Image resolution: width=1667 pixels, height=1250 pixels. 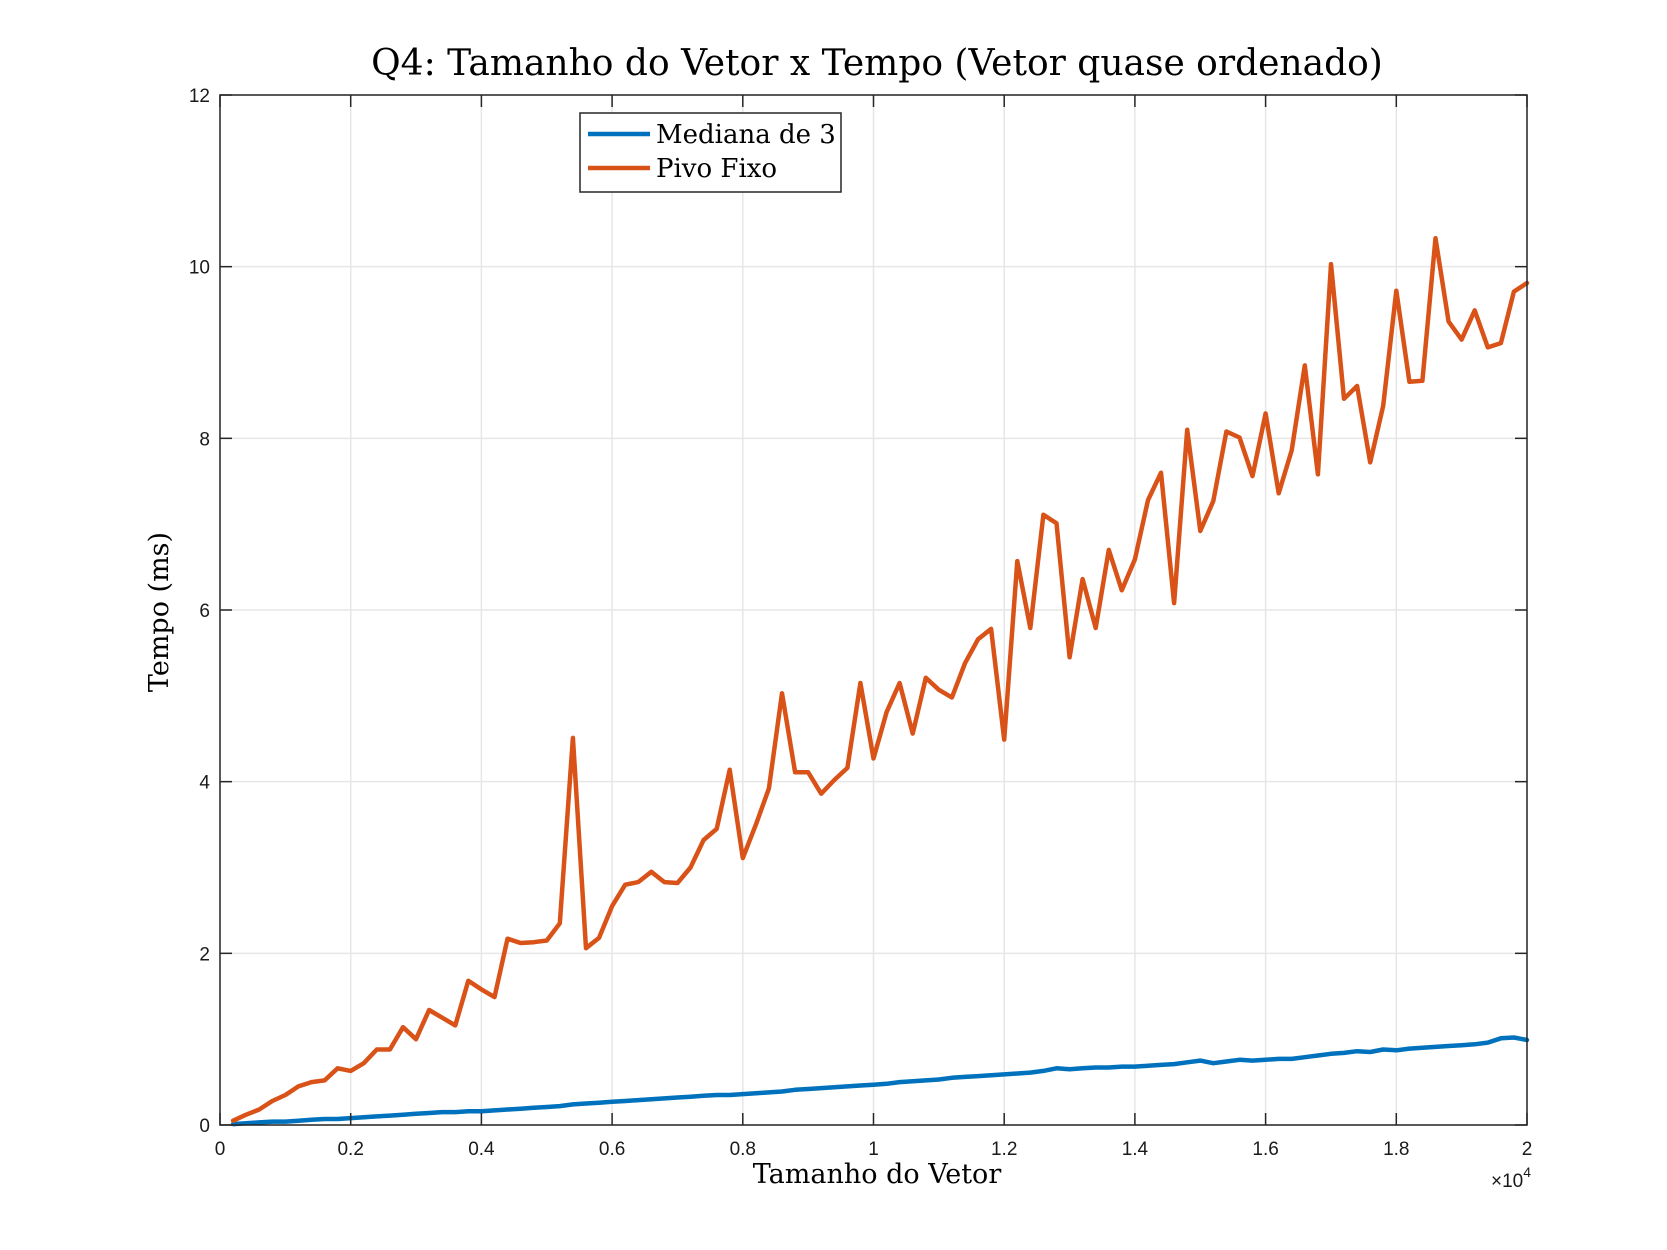 What do you see at coordinates (204, 611) in the screenshot?
I see `y-tick-label: 6` at bounding box center [204, 611].